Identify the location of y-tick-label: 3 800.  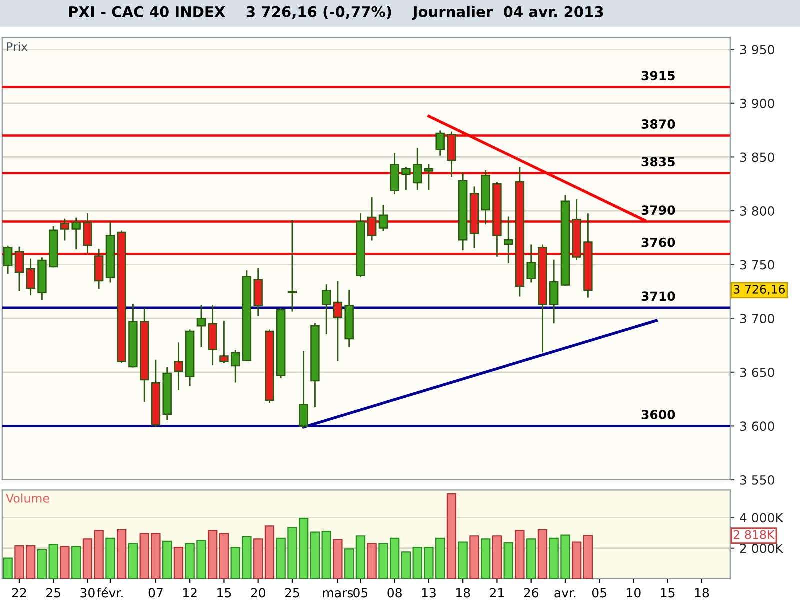
(757, 211).